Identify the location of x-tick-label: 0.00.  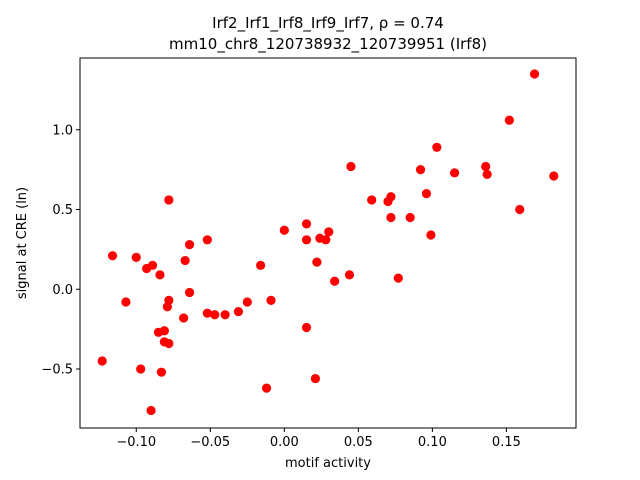
(284, 442).